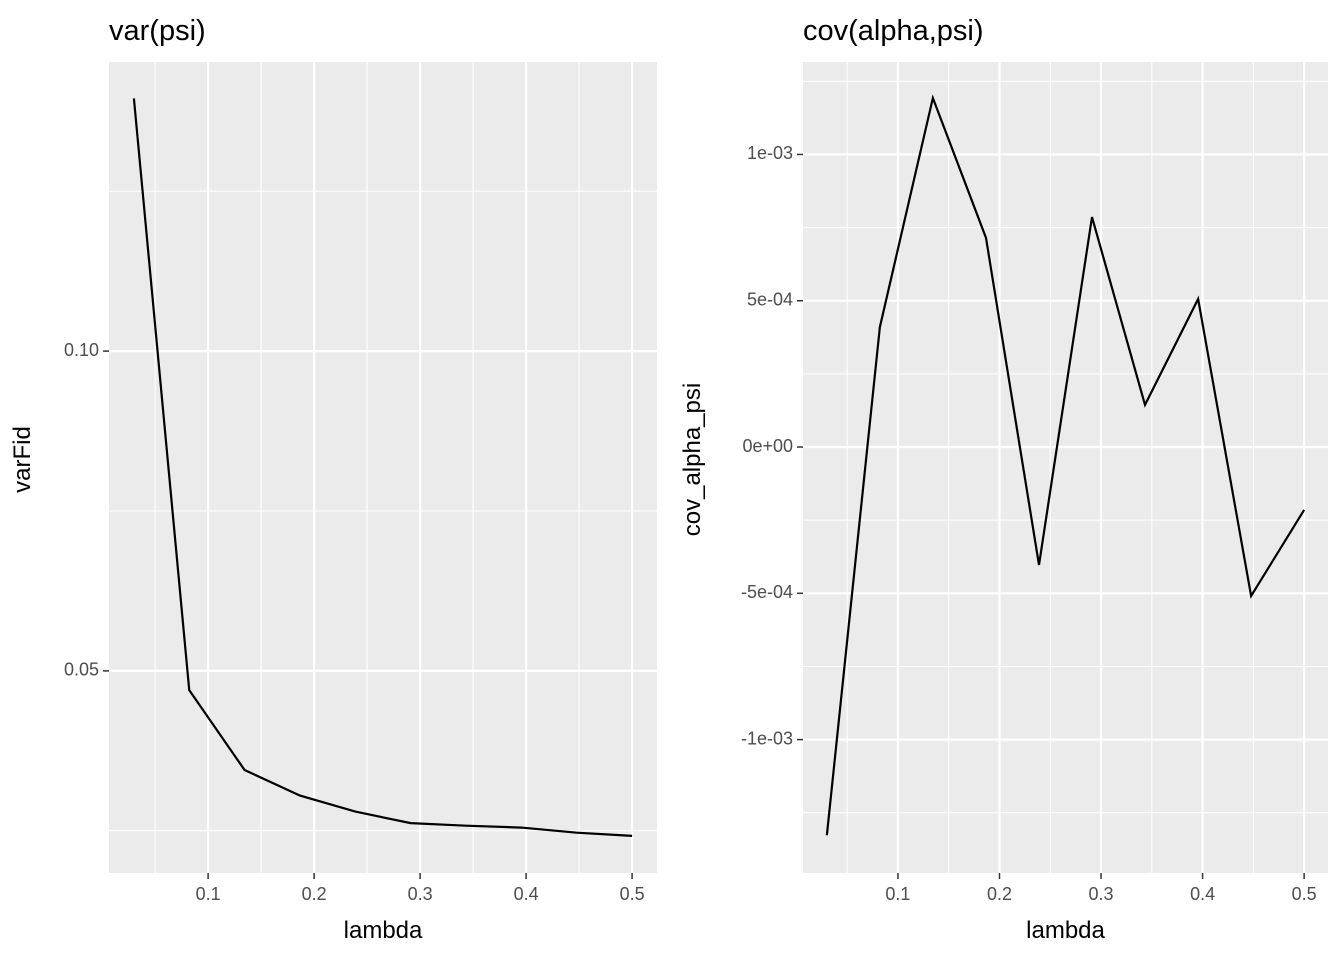 This screenshot has height=960, width=1344. Describe the element at coordinates (157, 31) in the screenshot. I see `chart-title: var(psi)` at that location.